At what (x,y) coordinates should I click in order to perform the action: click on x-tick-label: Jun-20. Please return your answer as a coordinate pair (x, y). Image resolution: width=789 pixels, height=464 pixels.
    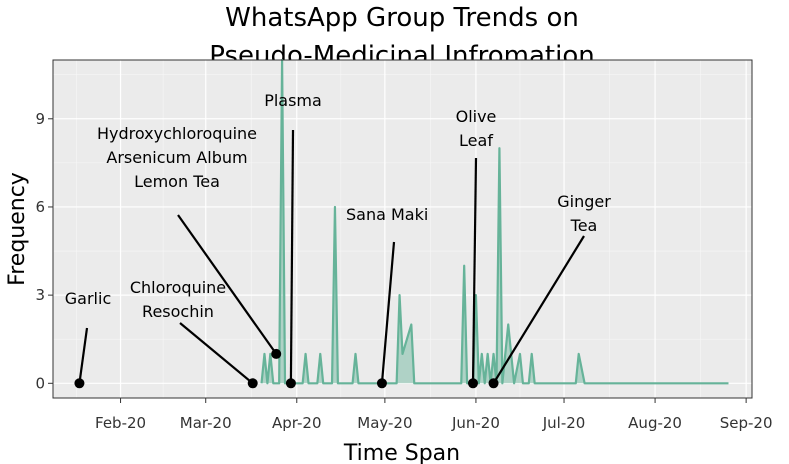
    Looking at the image, I should click on (475, 423).